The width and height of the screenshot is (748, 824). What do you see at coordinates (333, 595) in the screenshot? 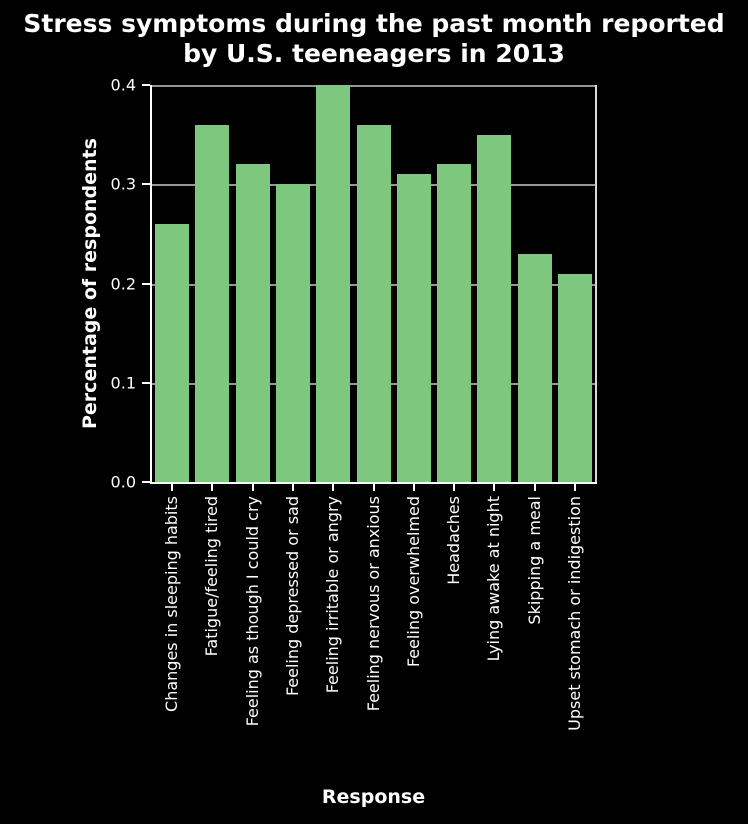
I see `x-tick-label: Feeling irritable or angry` at bounding box center [333, 595].